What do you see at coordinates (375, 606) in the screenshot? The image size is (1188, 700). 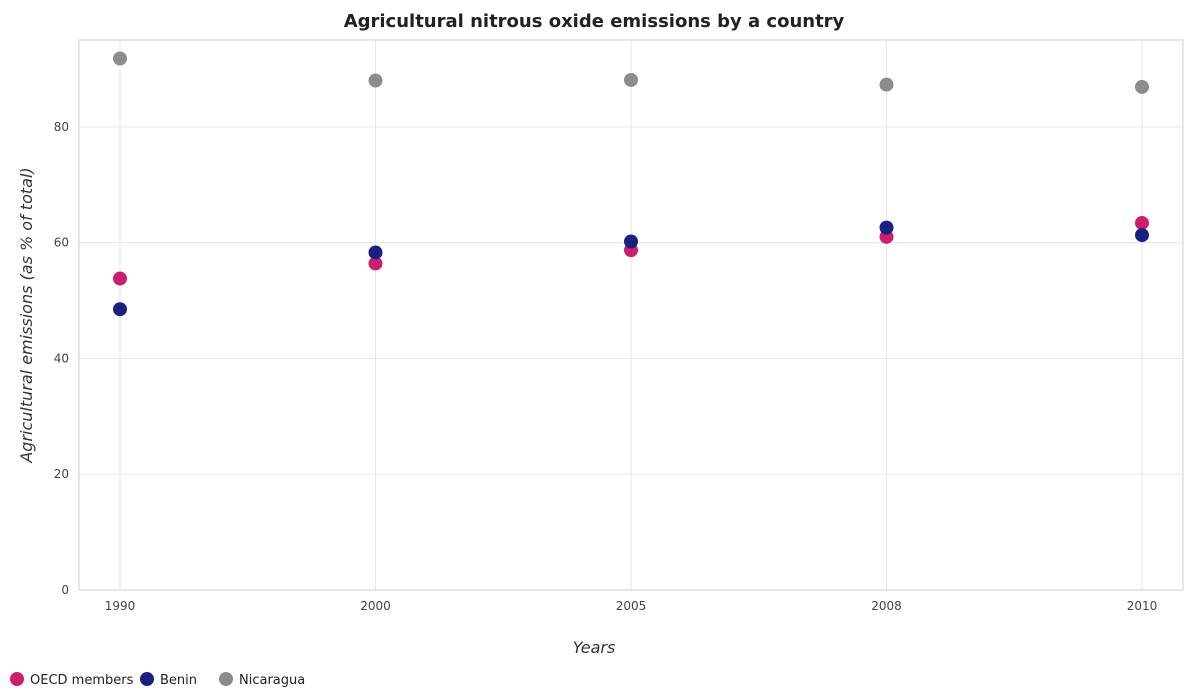 I see `x-tick-label: 2000` at bounding box center [375, 606].